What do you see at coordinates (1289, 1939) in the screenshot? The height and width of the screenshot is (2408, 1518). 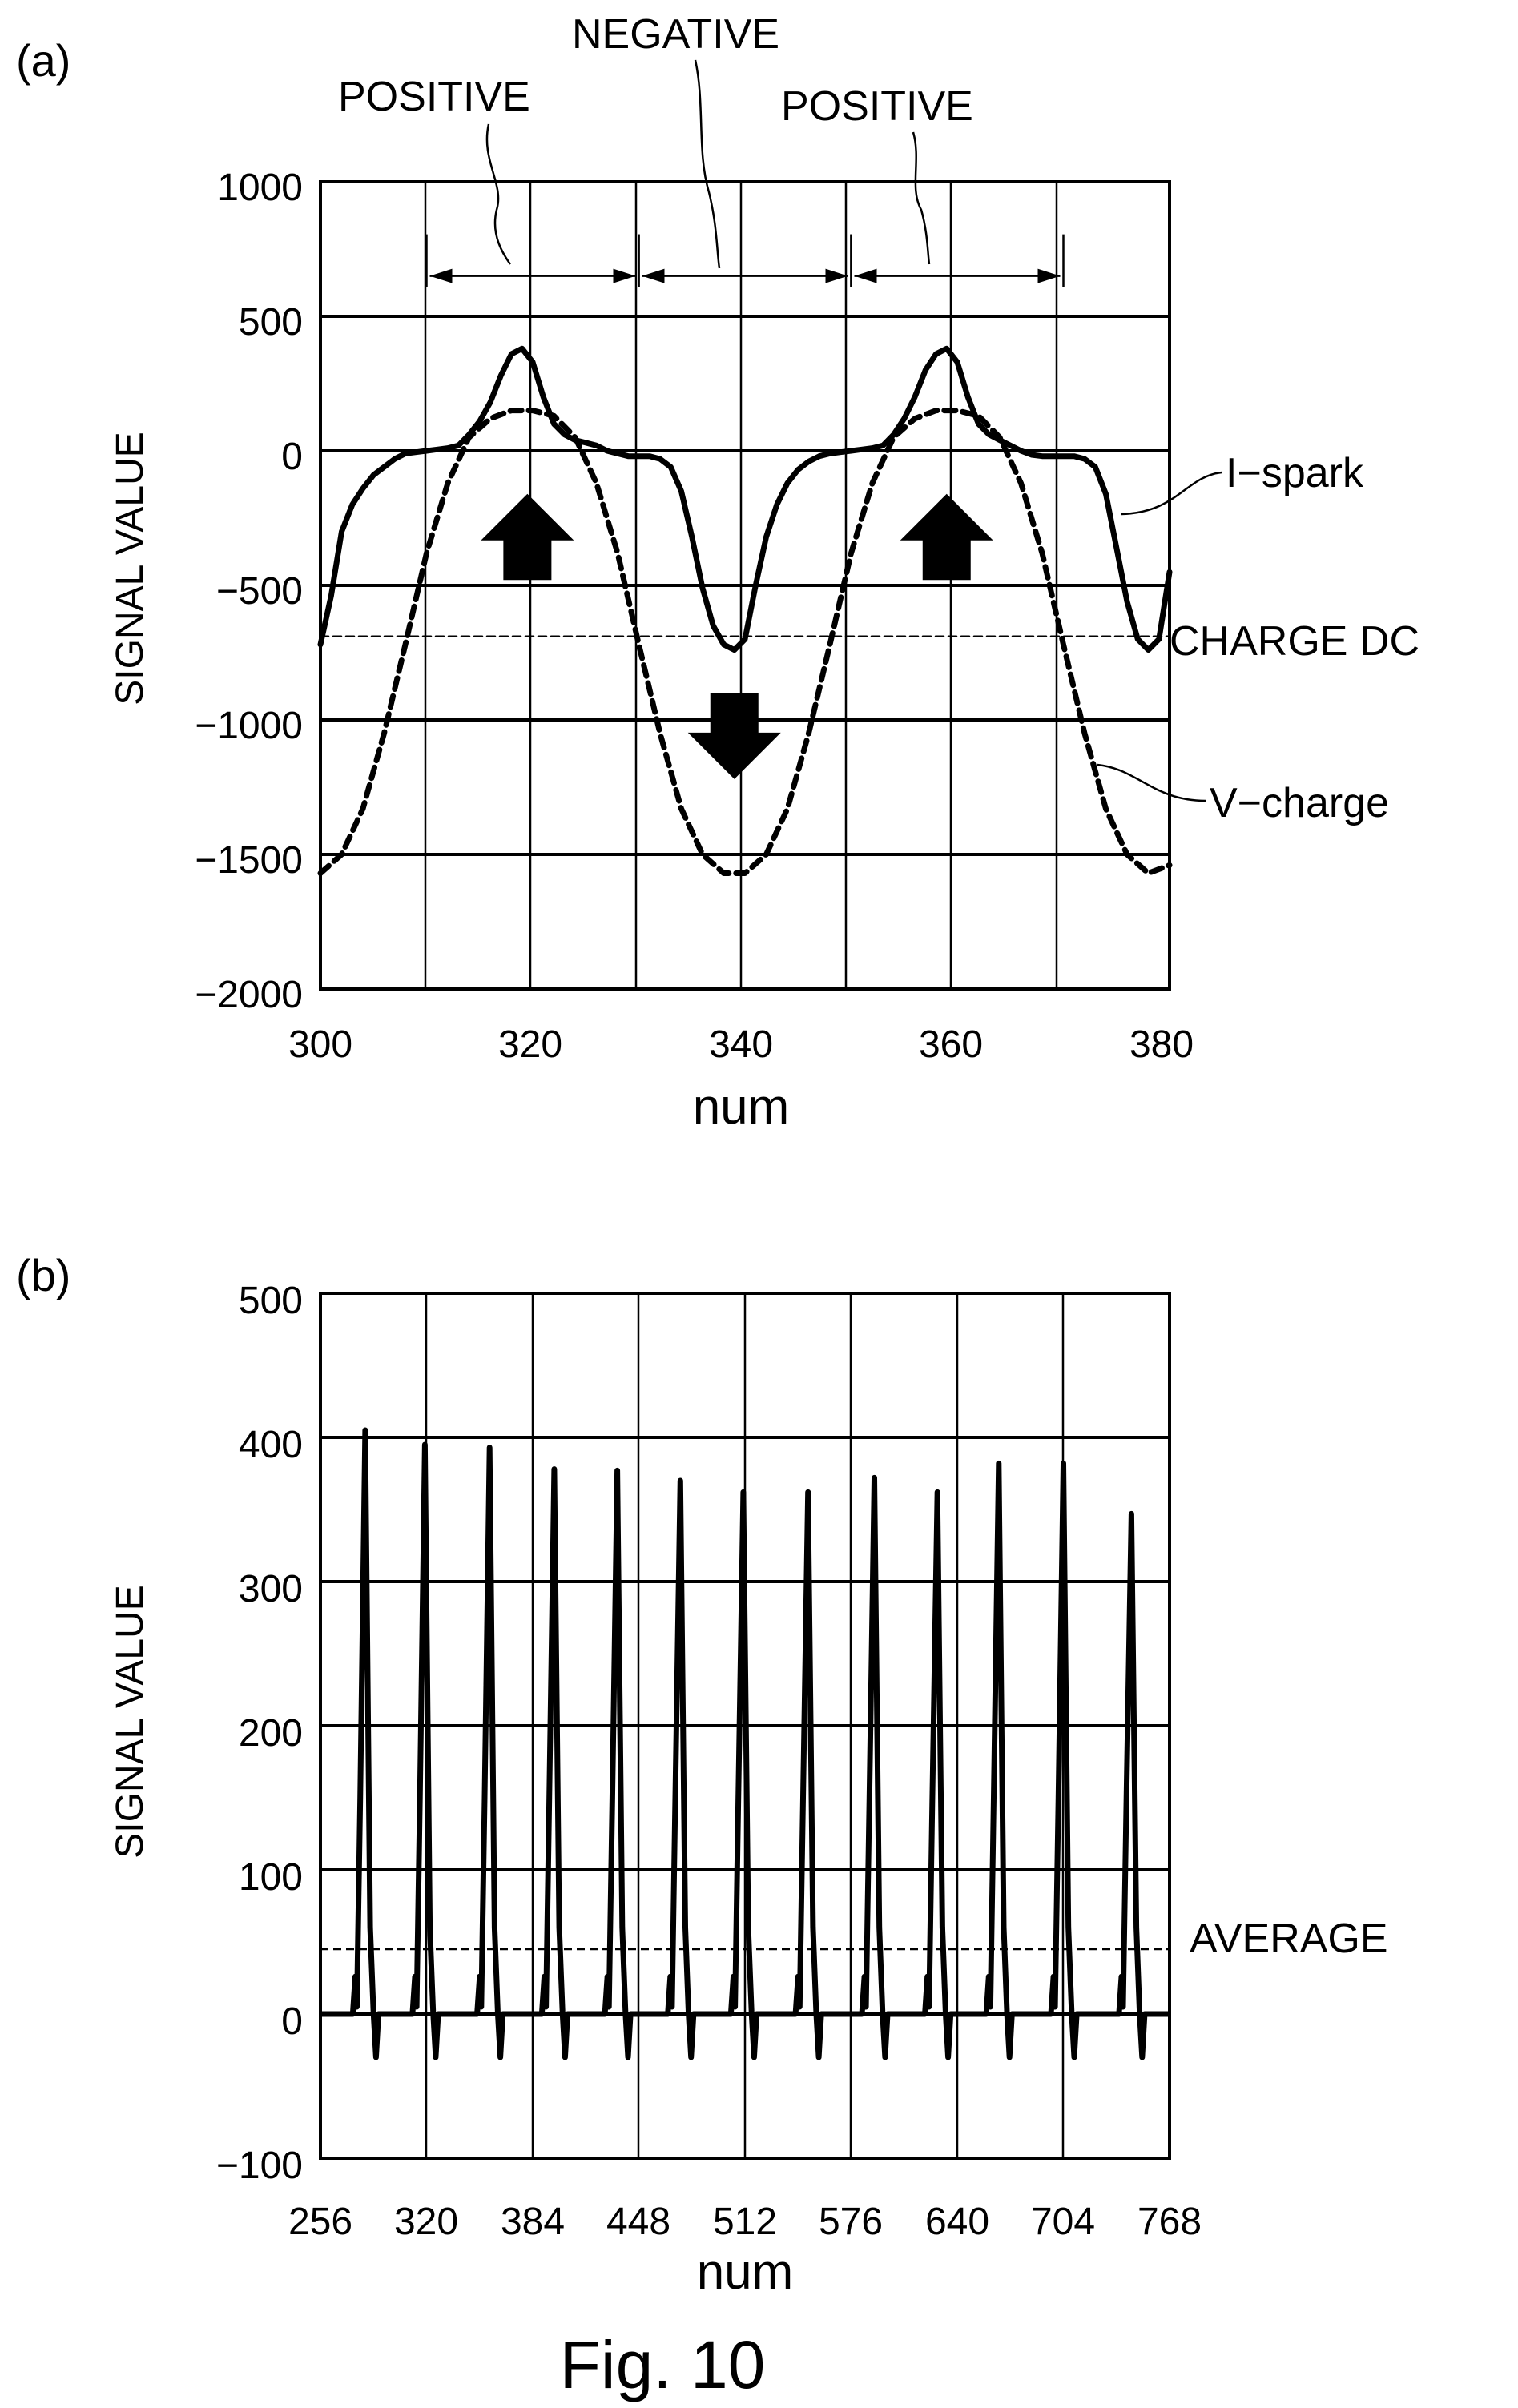 I see `label-average: AVERAGE` at bounding box center [1289, 1939].